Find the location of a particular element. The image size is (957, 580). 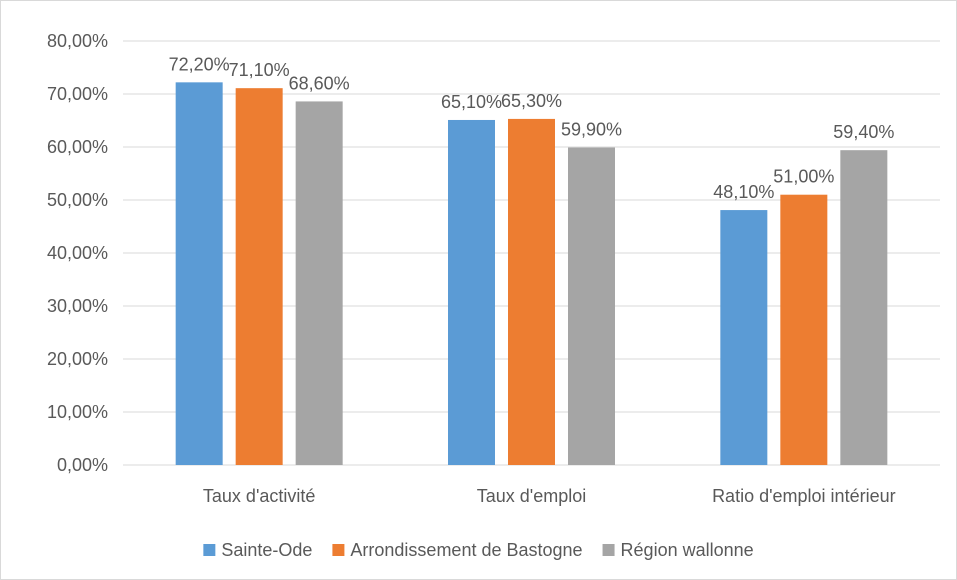

y-tick-label: 0,00% is located at coordinates (82, 465).